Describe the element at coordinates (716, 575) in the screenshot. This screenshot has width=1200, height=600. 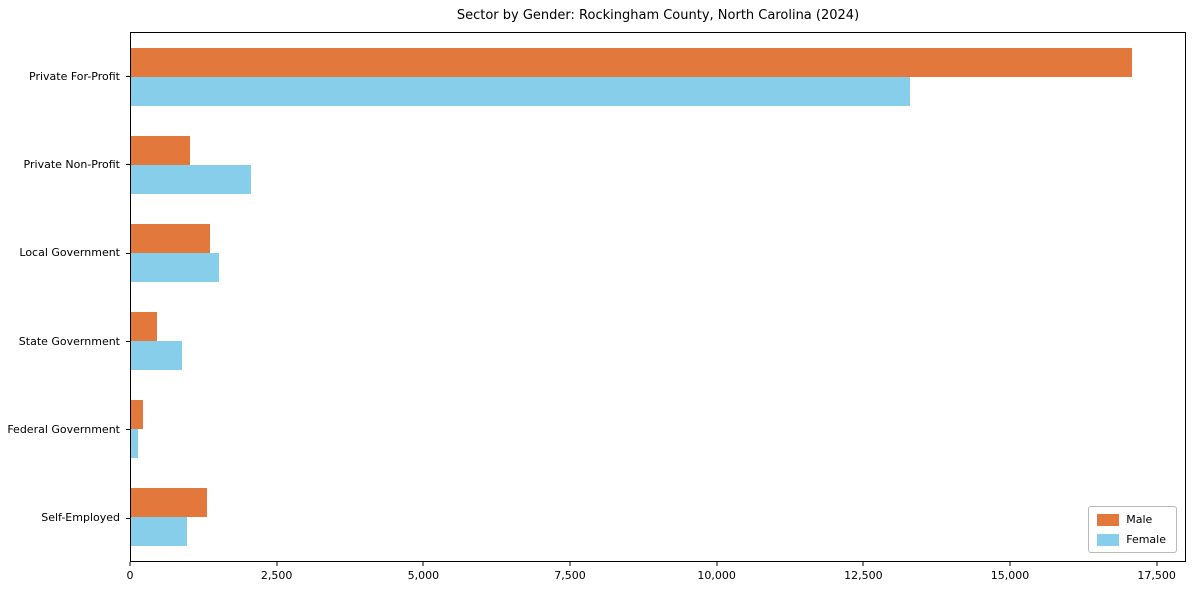
I see `x-tick-label: 10,000` at that location.